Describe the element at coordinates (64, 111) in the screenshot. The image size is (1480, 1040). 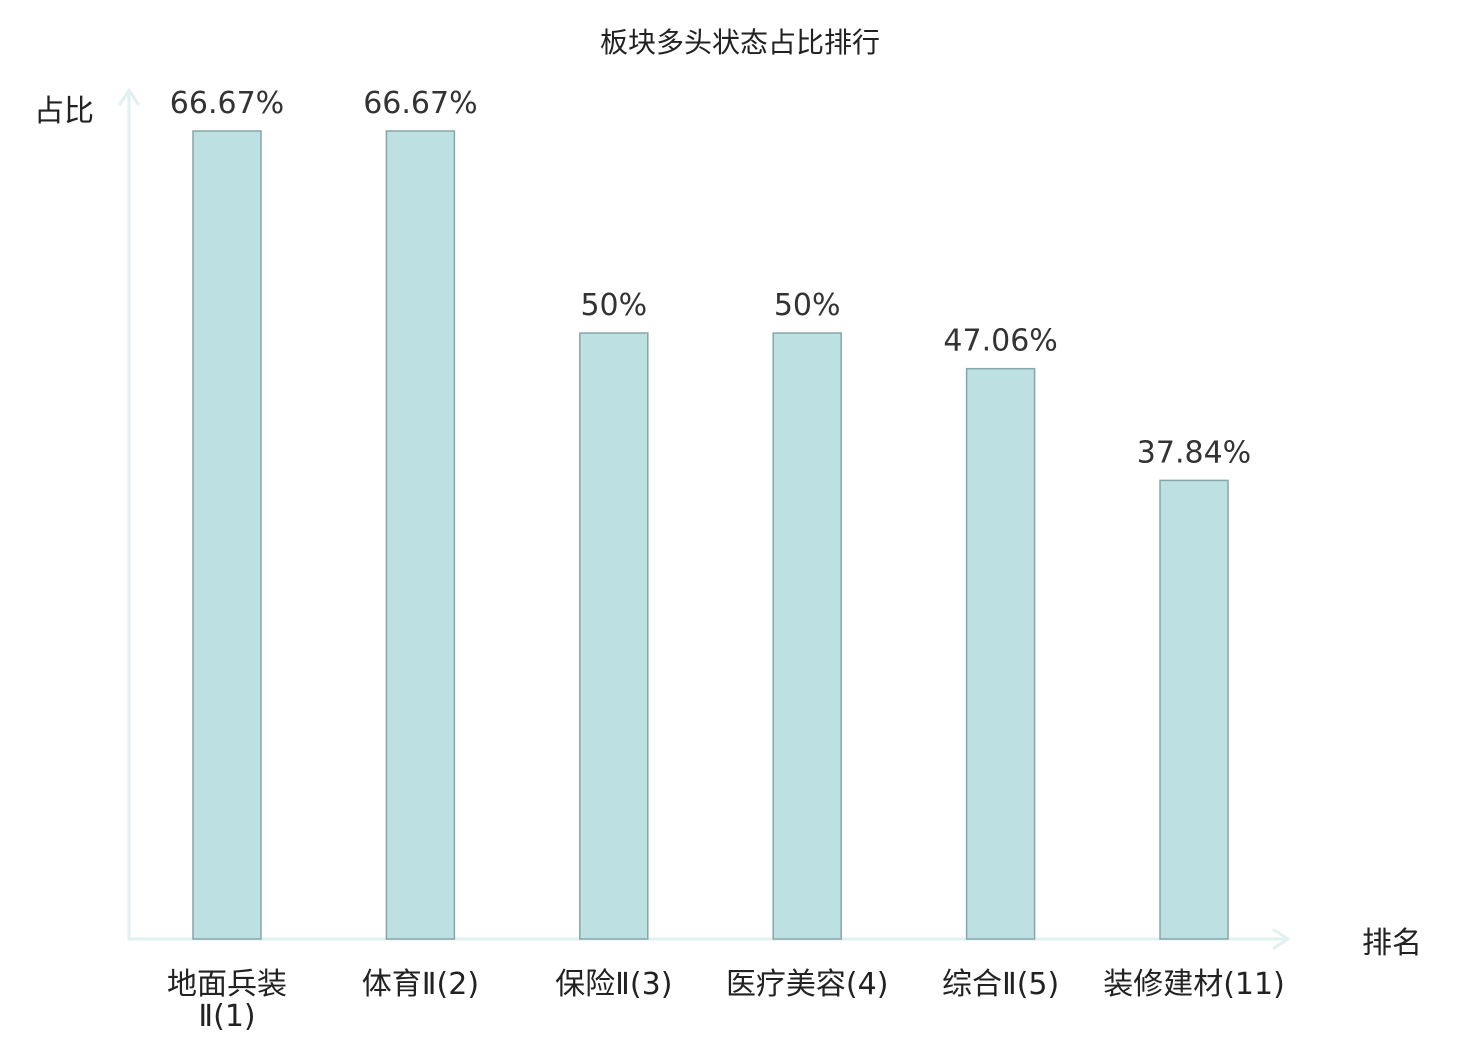
I see `y-axis-label: 占比` at that location.